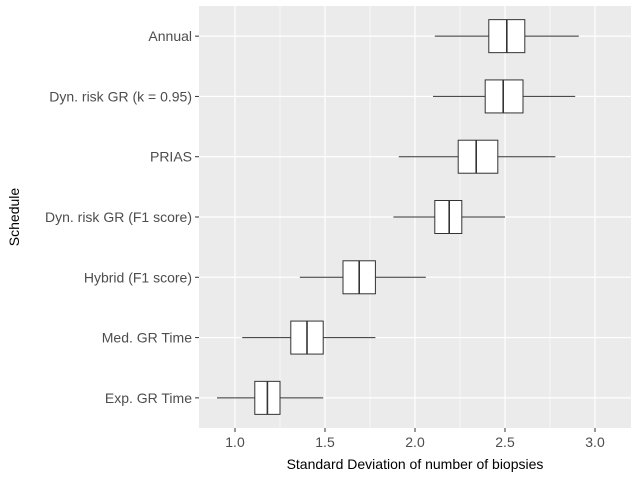  I want to click on y-tick-label: PRIAS, so click(171, 157).